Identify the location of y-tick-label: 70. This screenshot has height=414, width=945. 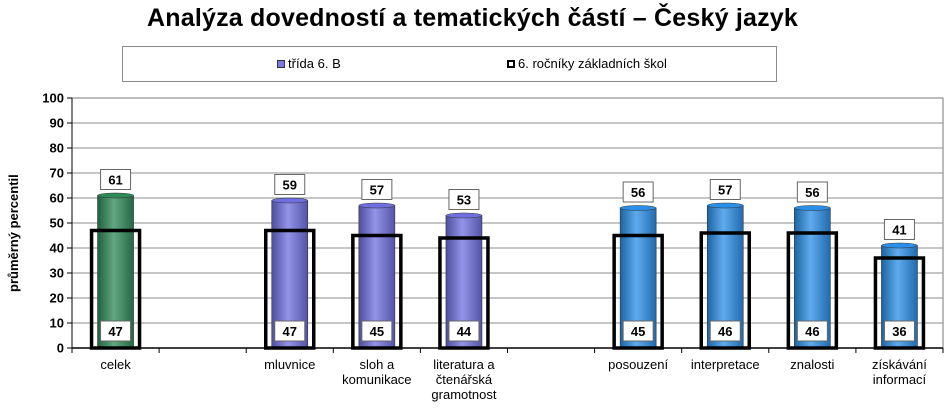
(57, 173).